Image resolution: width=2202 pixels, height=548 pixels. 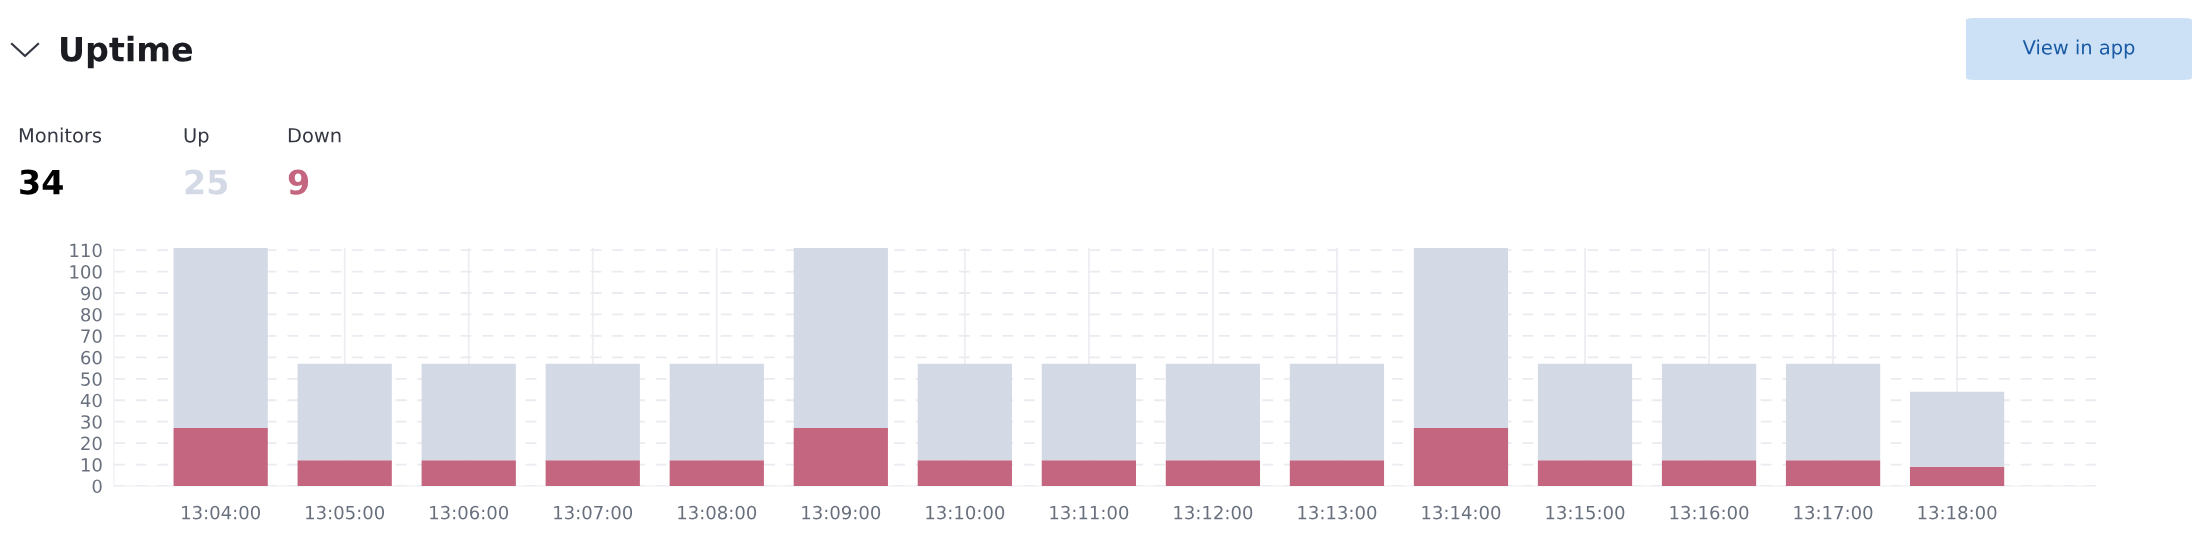 I want to click on text: View in app, so click(x=2078, y=49).